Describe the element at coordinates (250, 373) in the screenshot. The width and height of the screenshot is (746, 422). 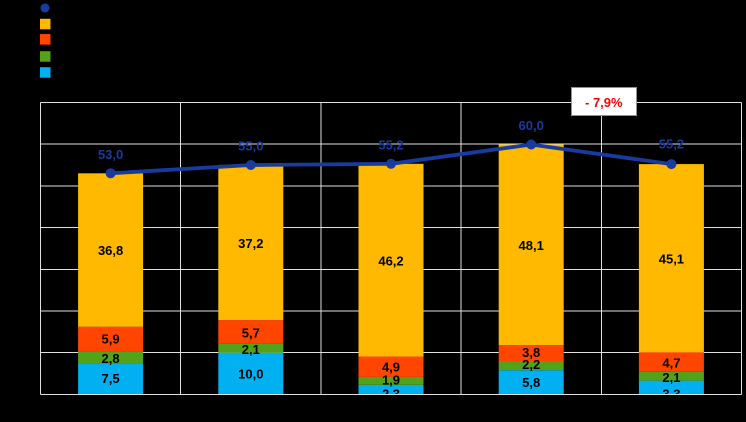
I see `svg-text: 10,0` at that location.